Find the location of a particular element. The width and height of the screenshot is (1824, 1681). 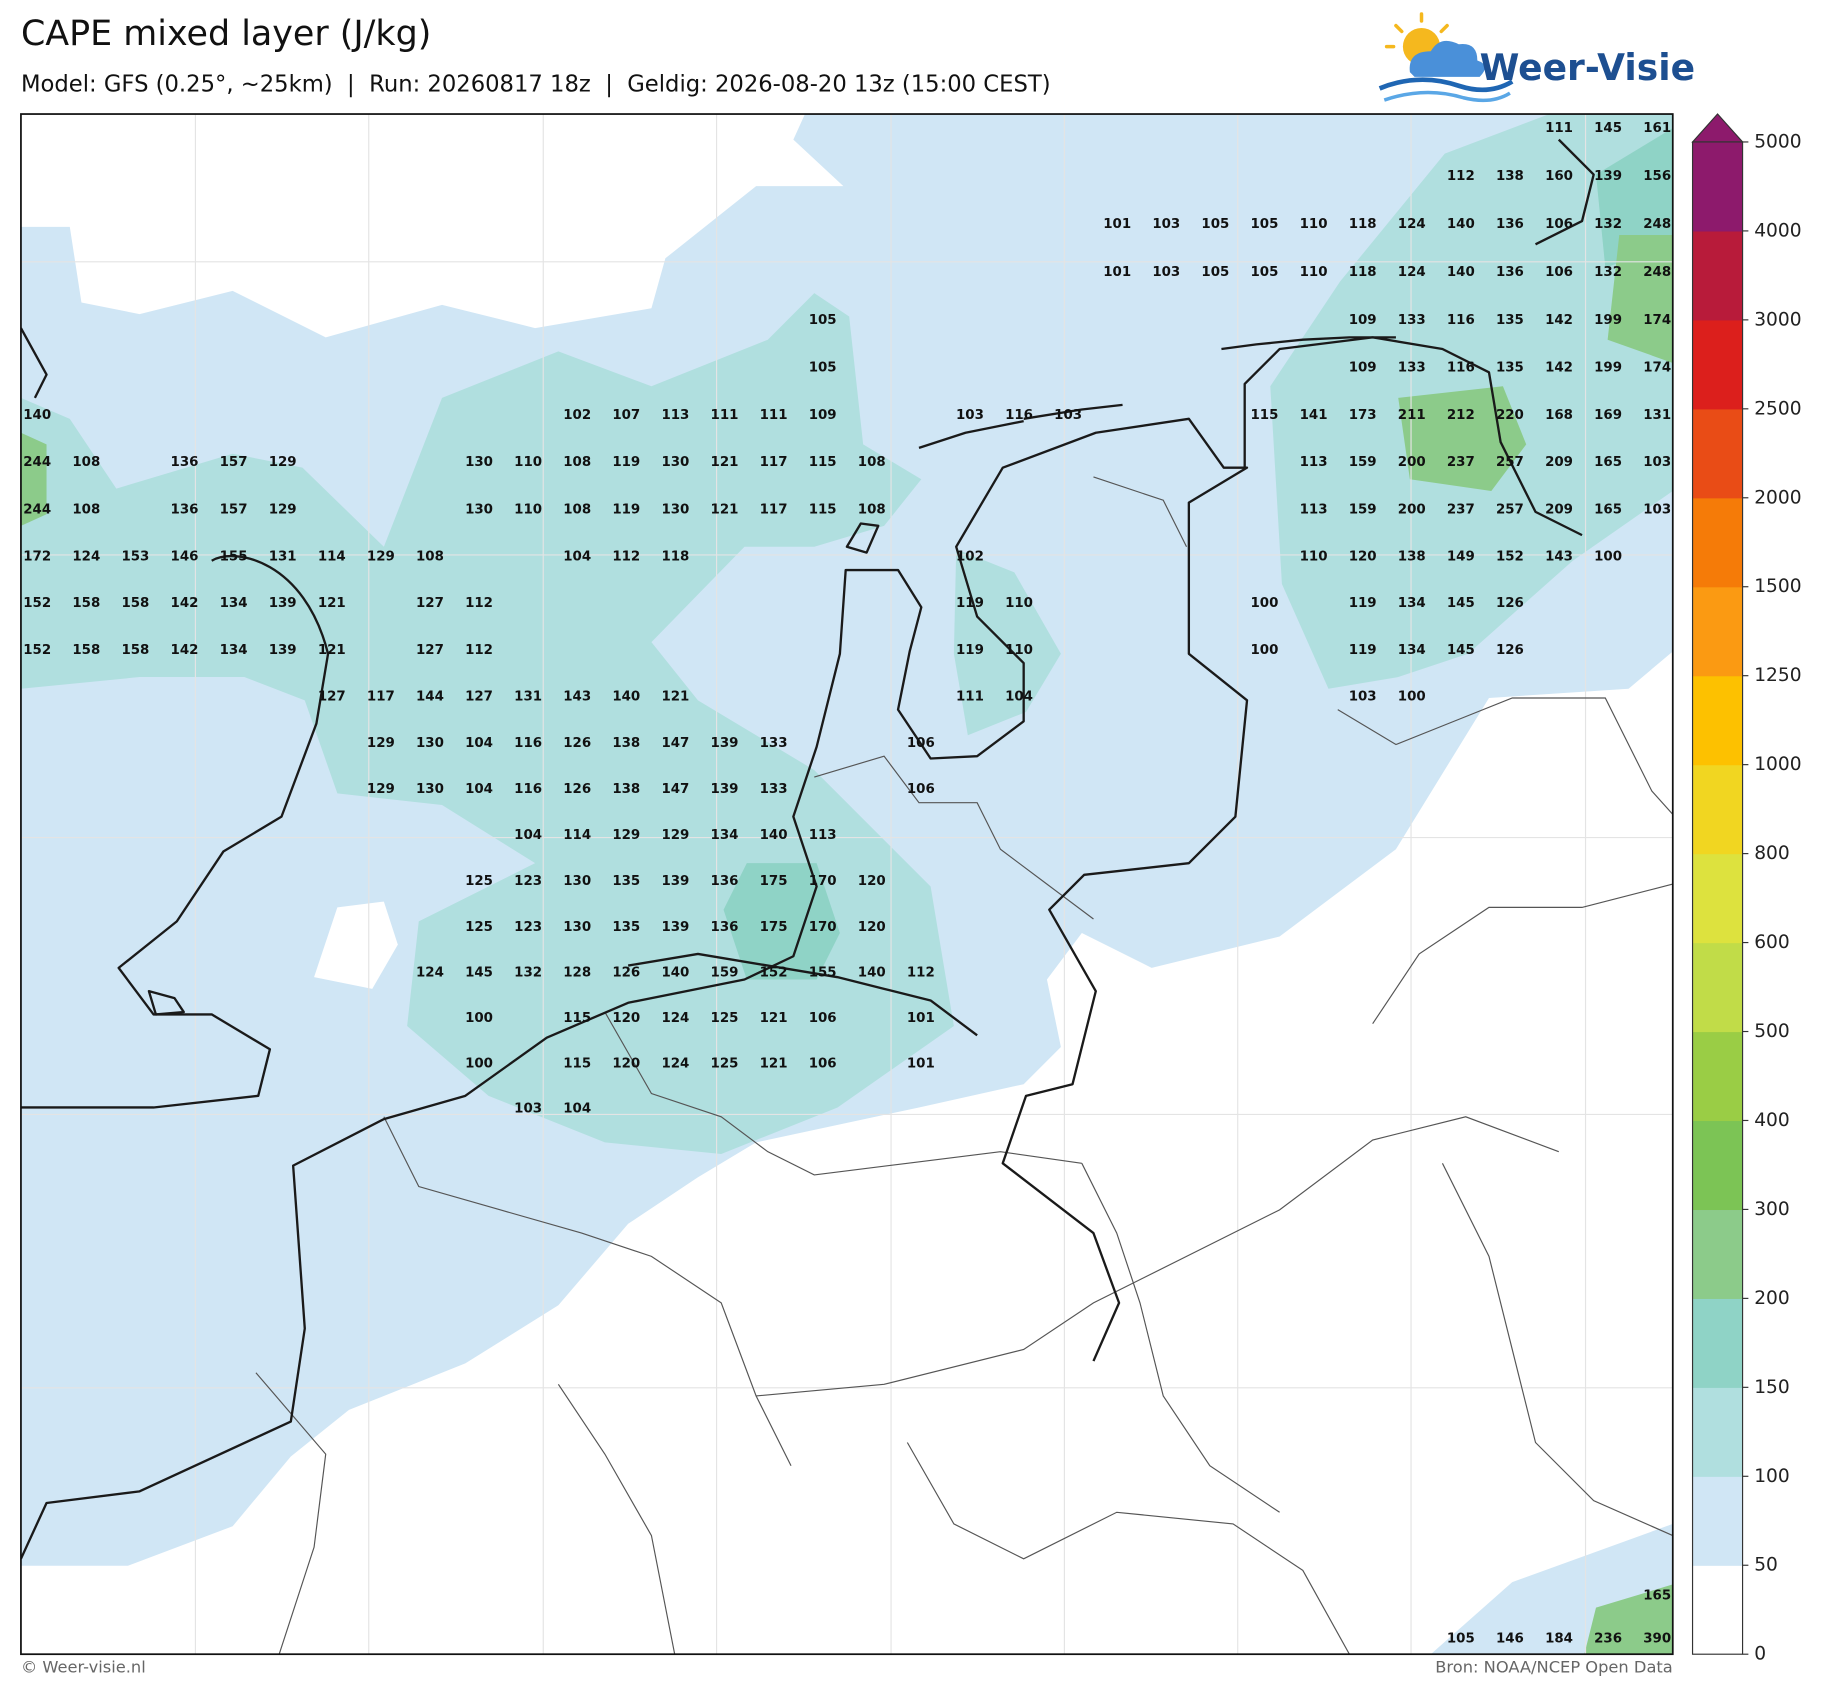

value-label: 134 is located at coordinates (234, 650).